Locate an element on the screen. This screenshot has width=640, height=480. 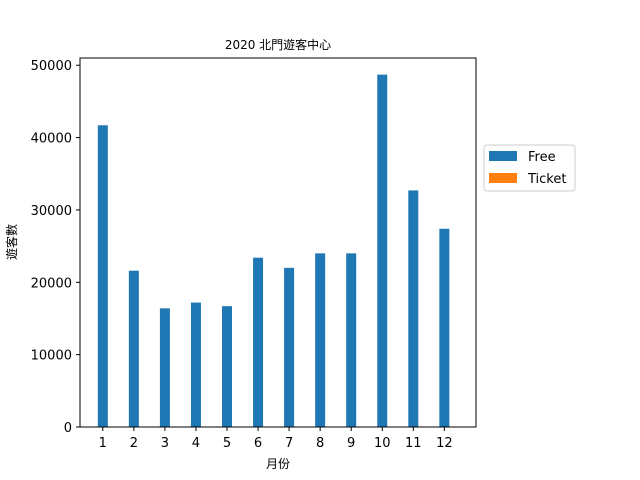
legend: Free Ticket is located at coordinates (529, 168).